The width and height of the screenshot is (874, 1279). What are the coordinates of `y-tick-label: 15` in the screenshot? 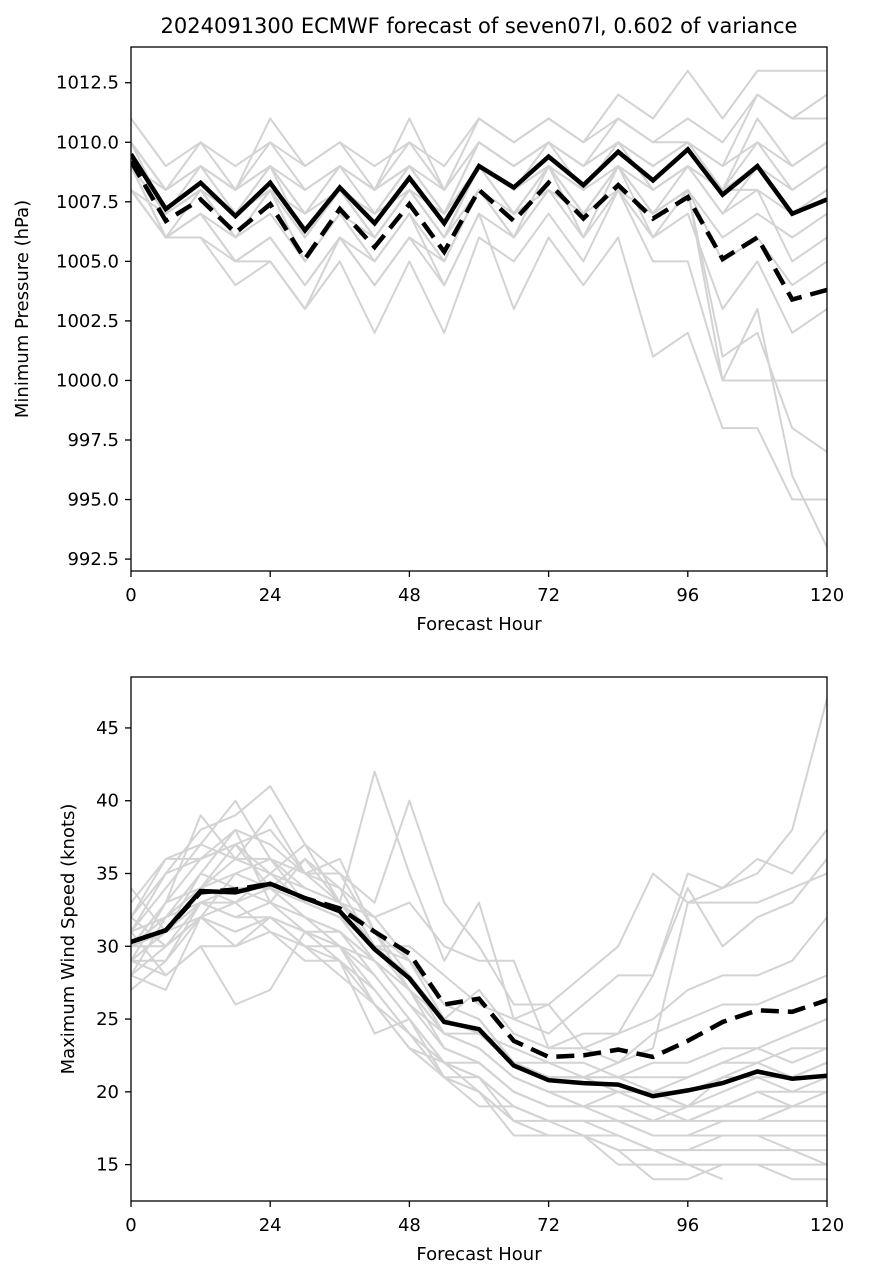 It's located at (107, 1165).